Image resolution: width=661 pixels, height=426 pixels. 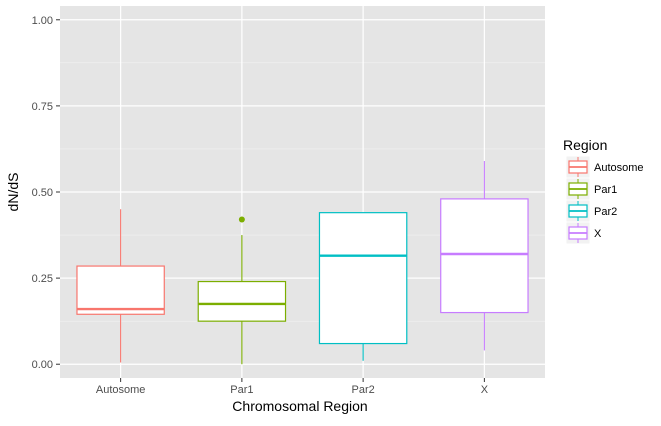 I want to click on y-tick-label: 0.75, so click(x=42, y=107).